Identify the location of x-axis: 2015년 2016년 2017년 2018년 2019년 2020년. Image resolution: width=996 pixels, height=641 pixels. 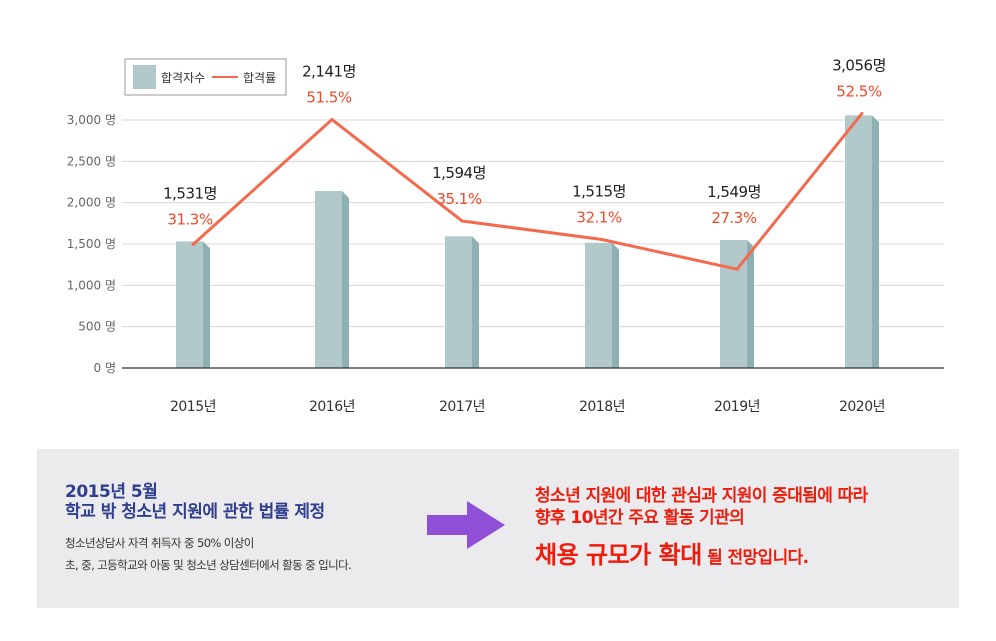
(528, 407).